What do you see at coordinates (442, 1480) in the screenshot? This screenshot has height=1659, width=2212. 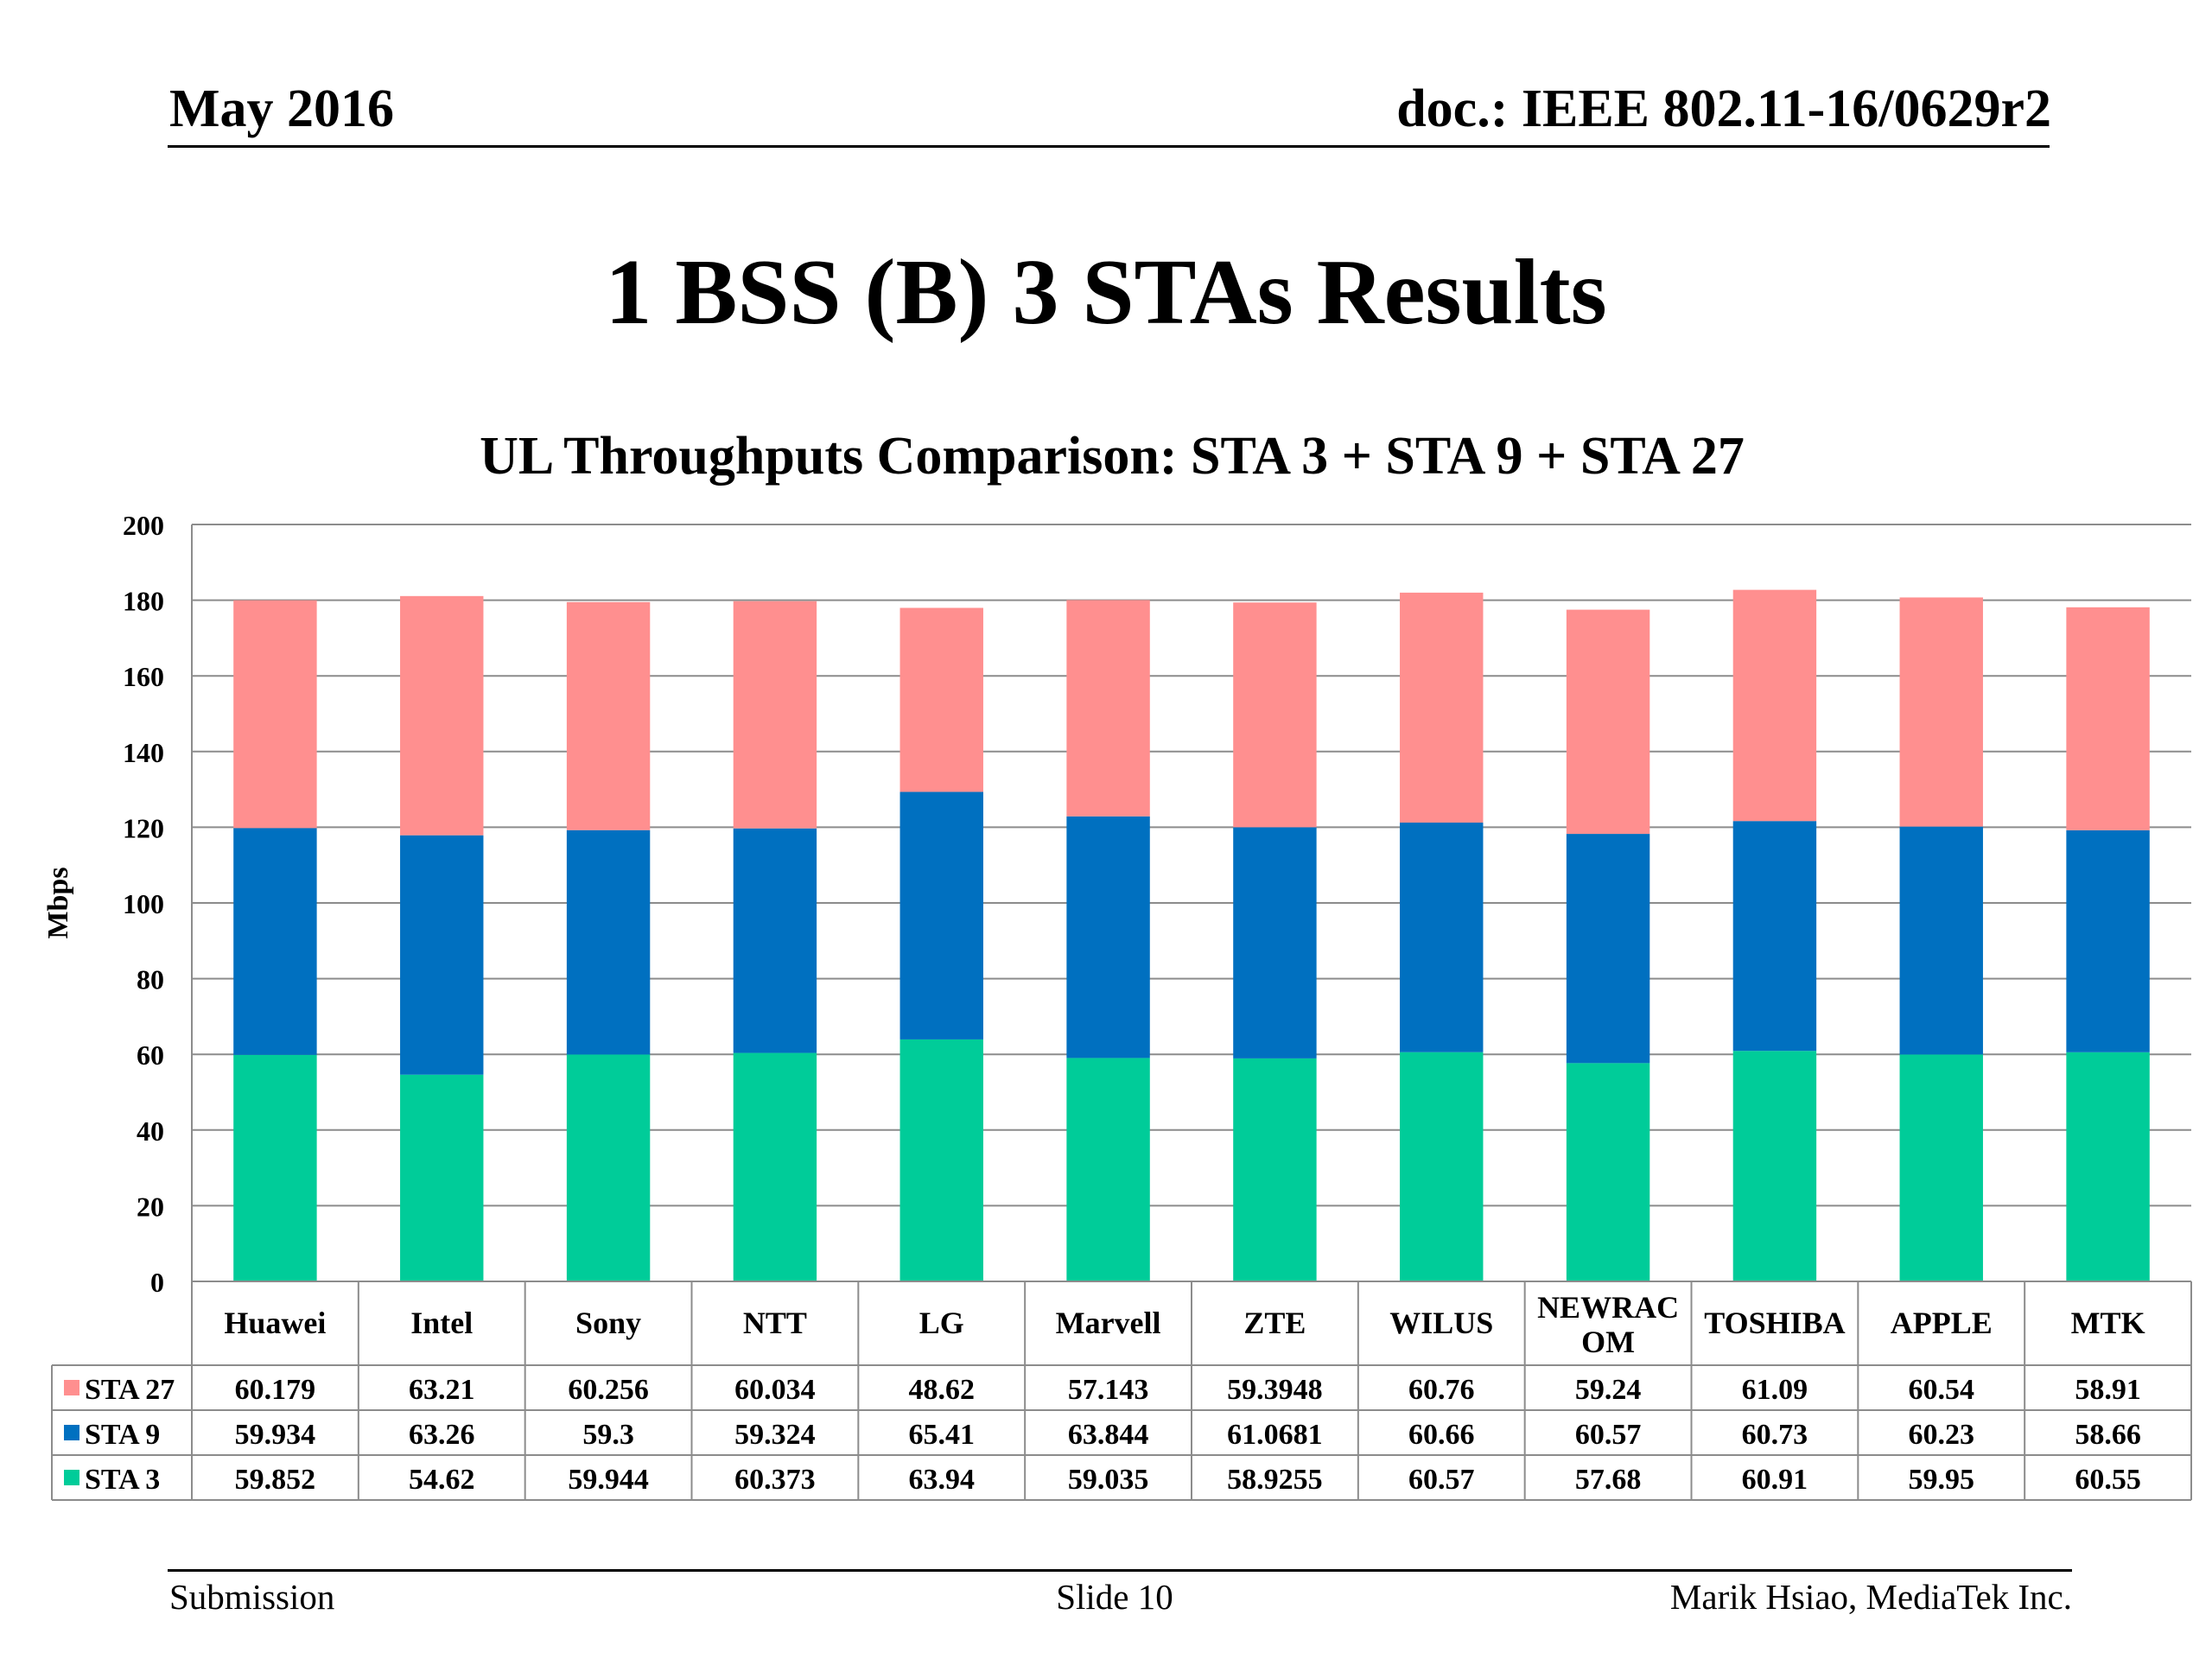 I see `data-label: 54.62` at bounding box center [442, 1480].